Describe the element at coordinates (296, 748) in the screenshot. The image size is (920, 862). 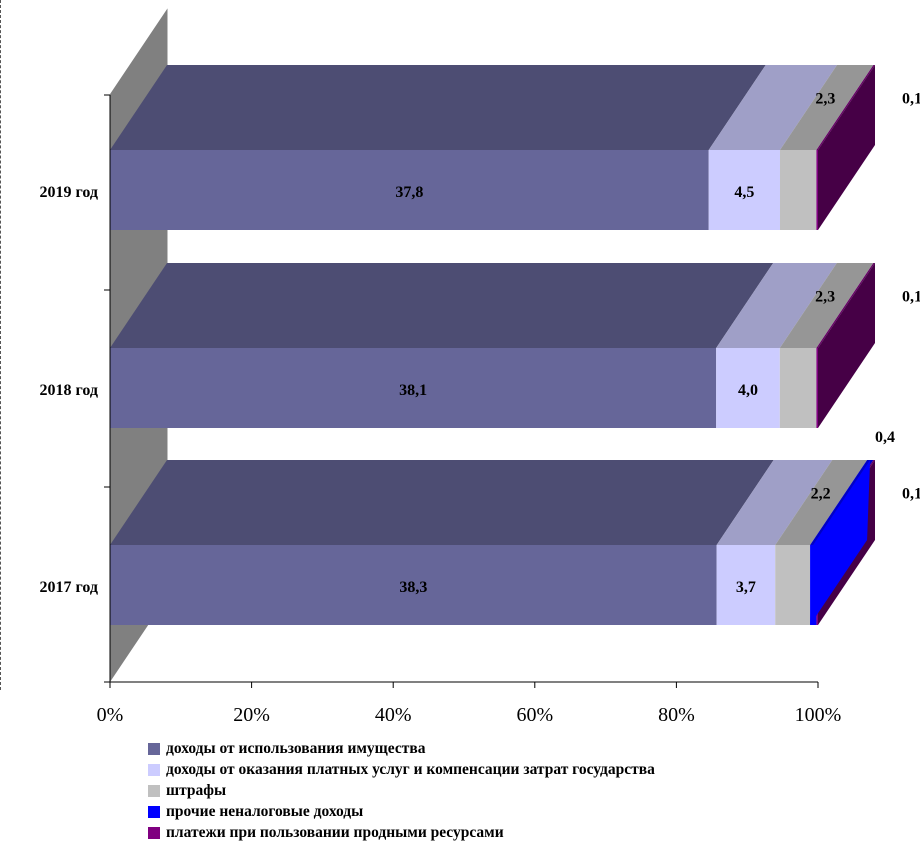
I see `legend-label: доходы от использования имущества` at that location.